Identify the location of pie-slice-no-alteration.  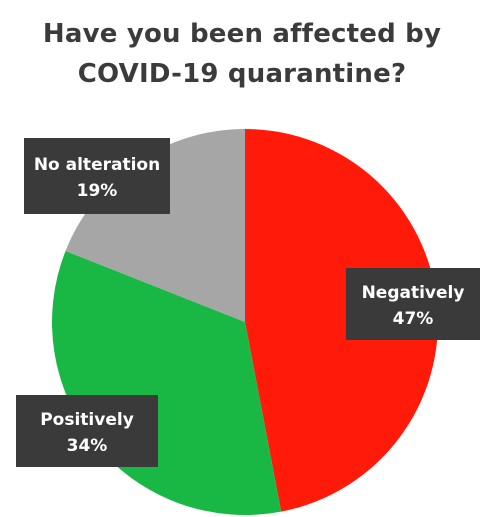
(155, 225).